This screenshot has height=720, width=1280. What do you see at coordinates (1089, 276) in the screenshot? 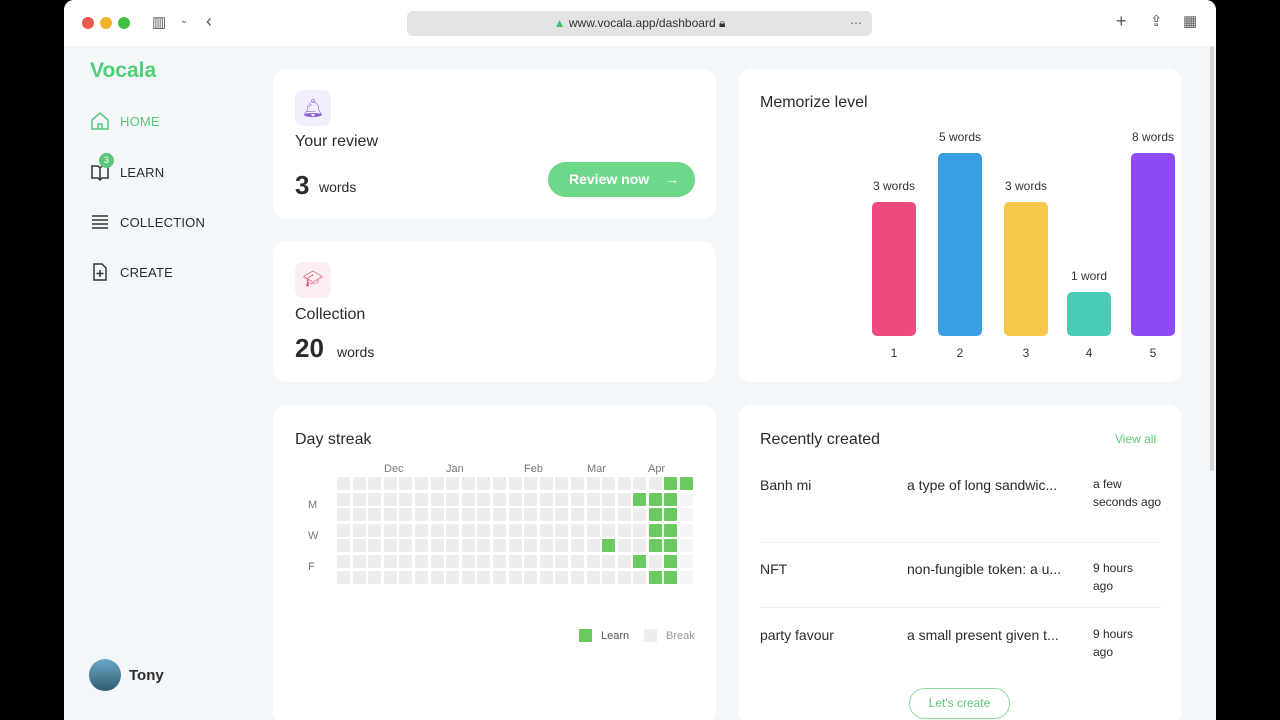
I see `bar-label: 1 word` at bounding box center [1089, 276].